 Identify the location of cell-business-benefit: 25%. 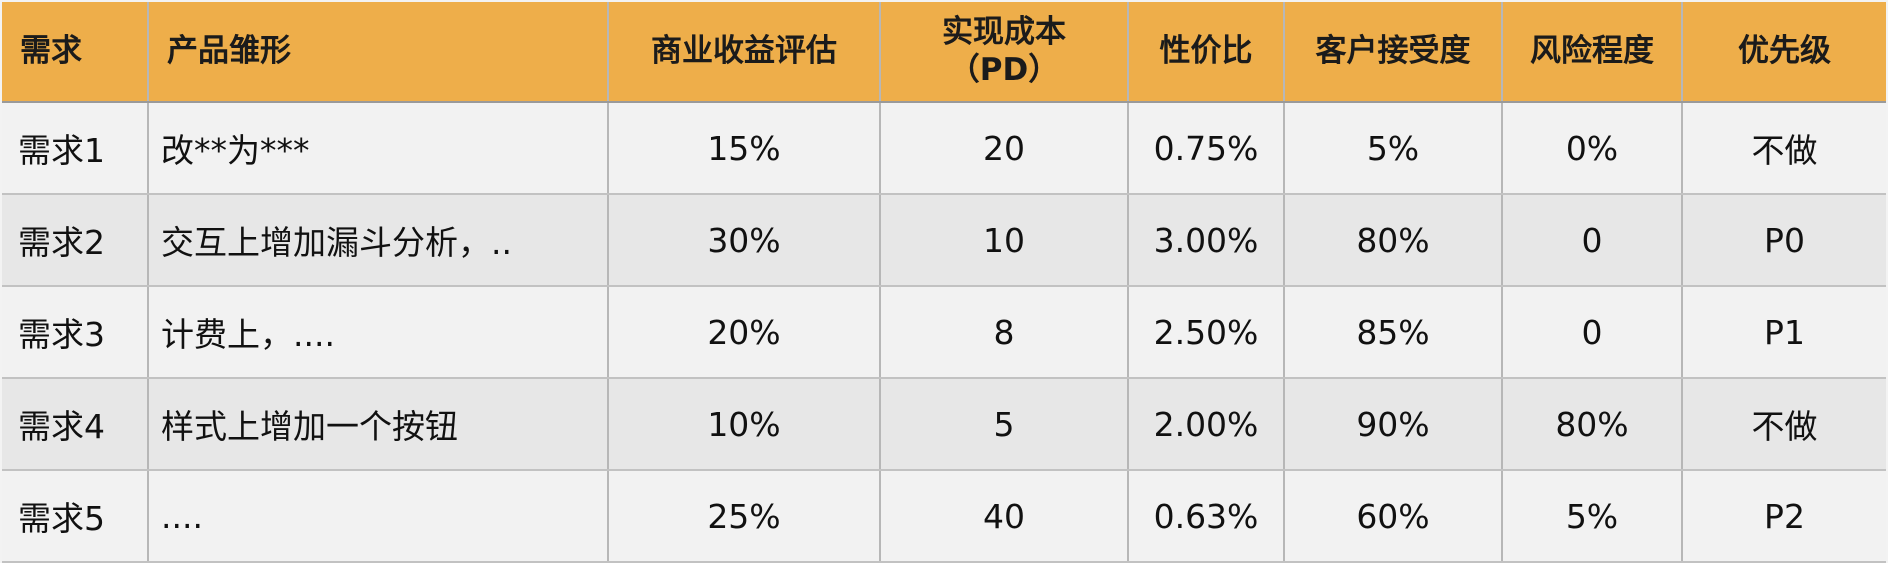
(744, 516).